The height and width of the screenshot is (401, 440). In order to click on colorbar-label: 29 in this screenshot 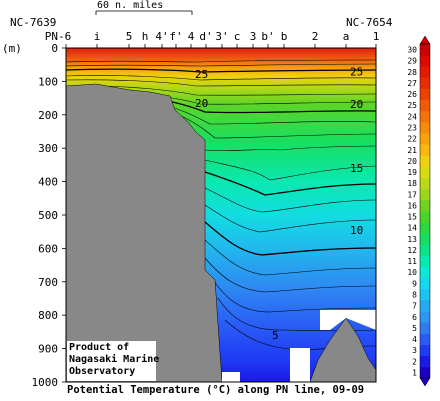, I will do `click(412, 61)`.